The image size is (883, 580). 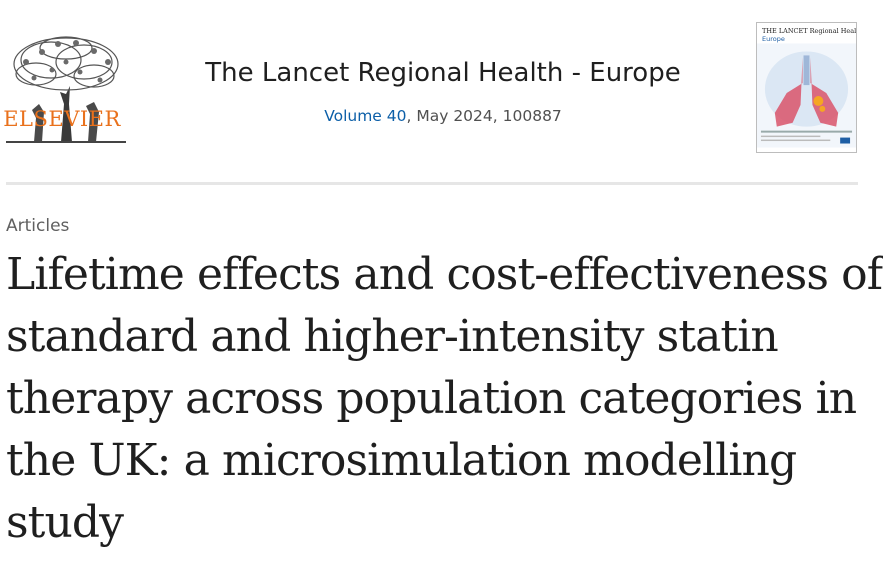 I want to click on journal-title-link: The Lancet Regional Health - Europe, so click(x=443, y=73).